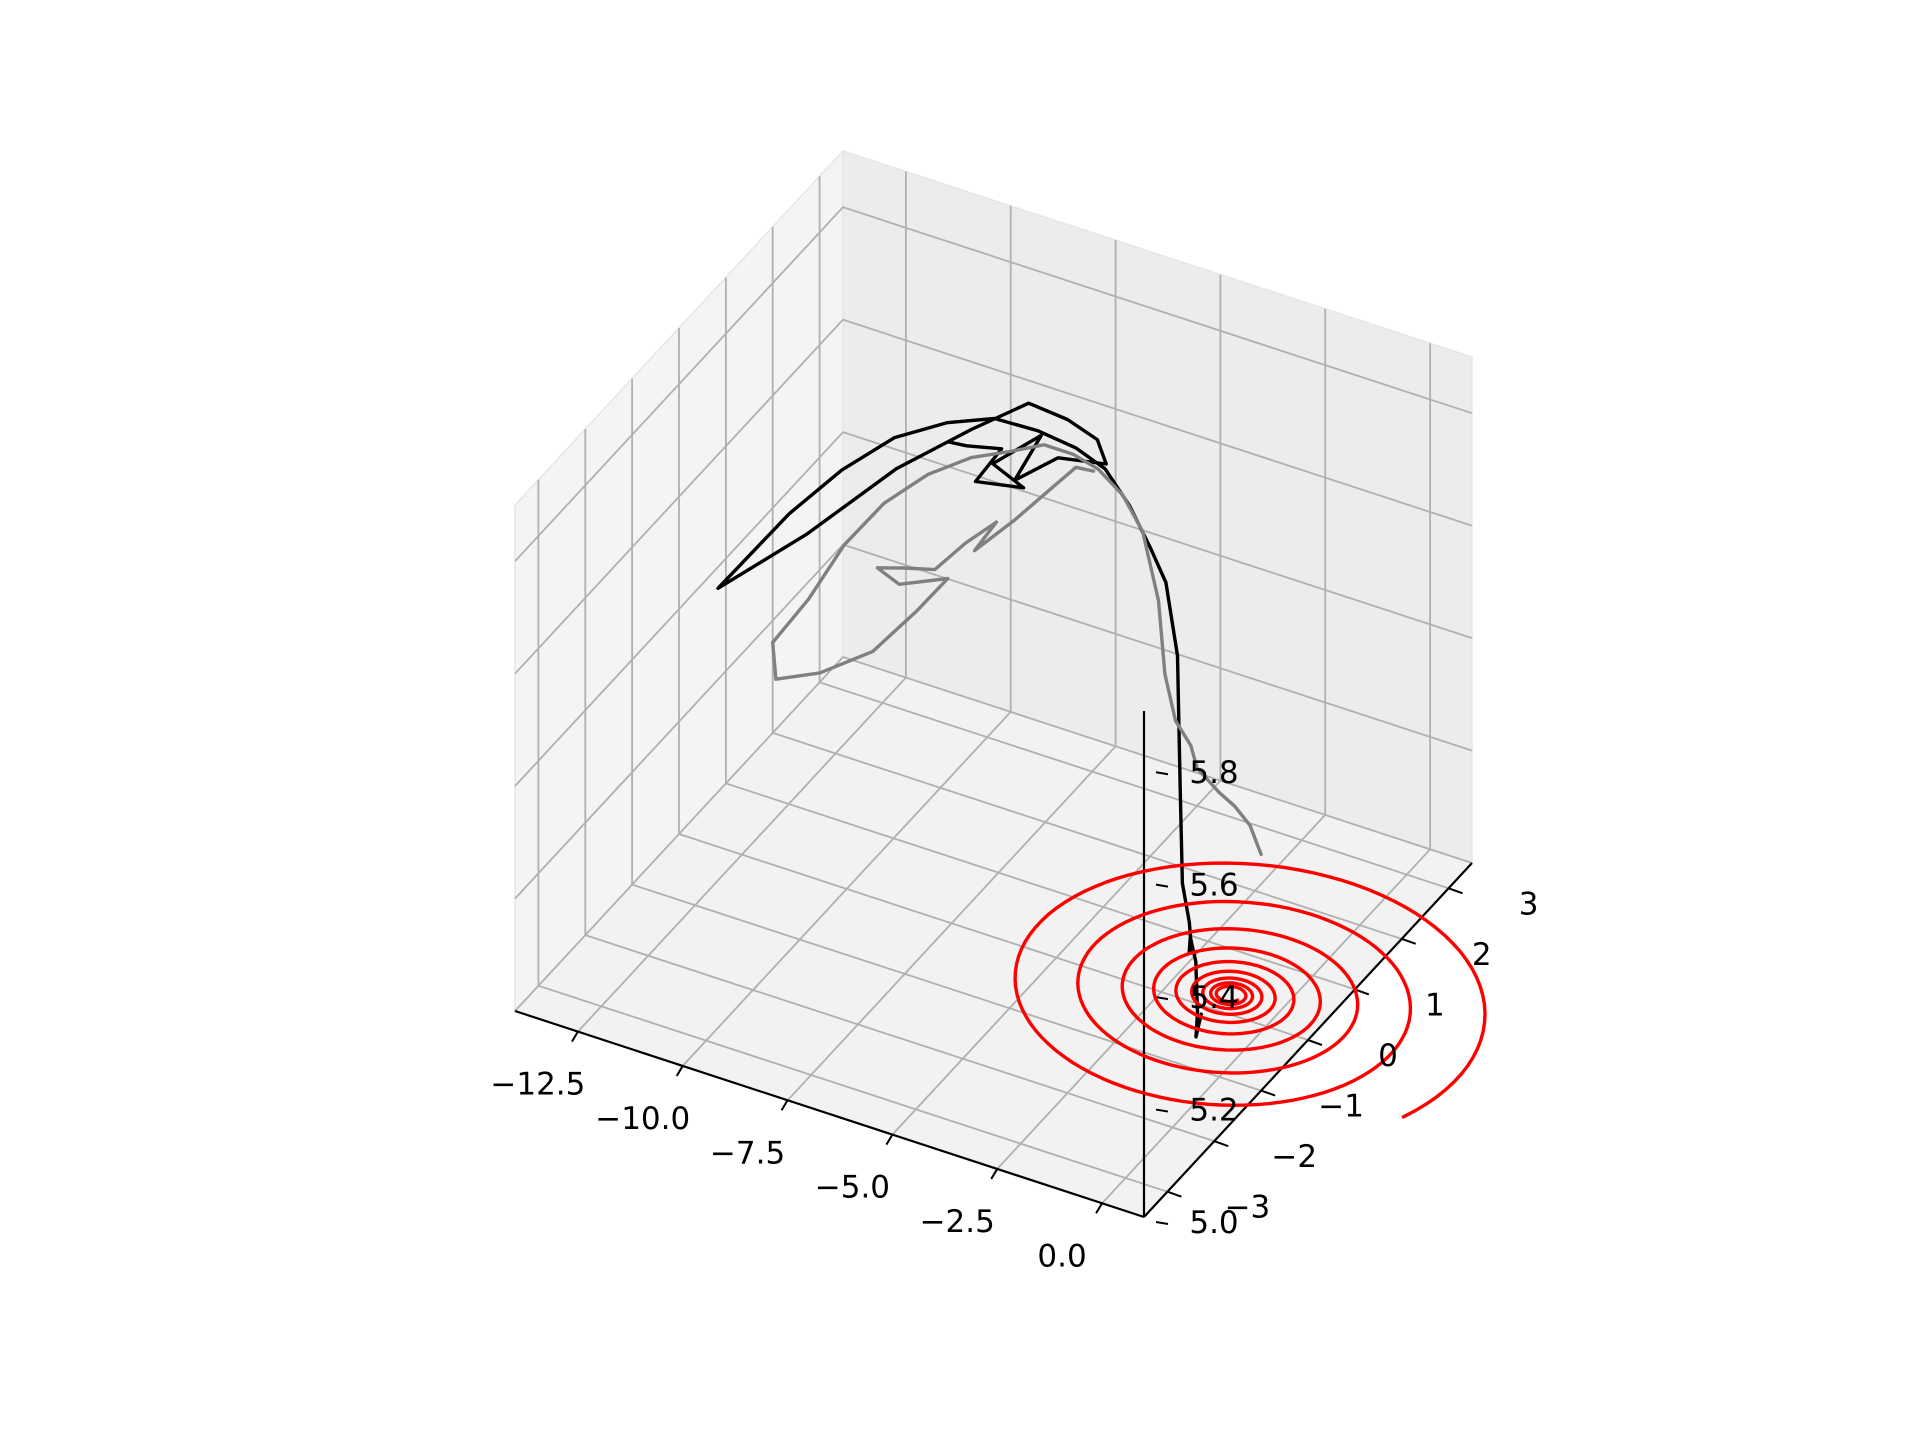 Image resolution: width=1920 pixels, height=1440 pixels. Describe the element at coordinates (1341, 1107) in the screenshot. I see `y-tick-label: −1` at that location.